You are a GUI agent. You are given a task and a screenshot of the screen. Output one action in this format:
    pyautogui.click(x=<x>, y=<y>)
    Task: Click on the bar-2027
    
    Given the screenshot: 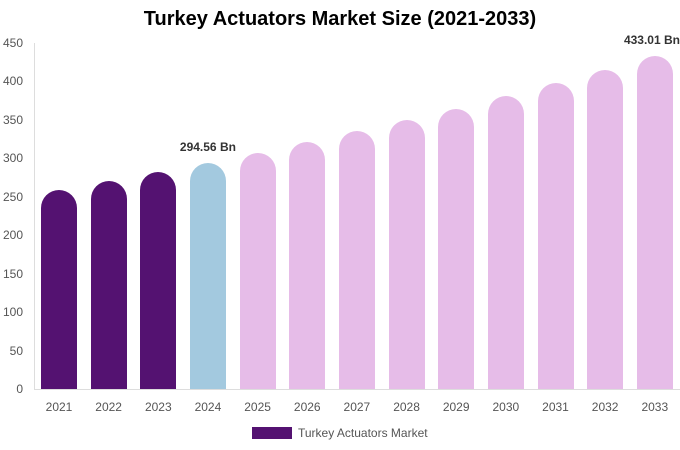 What is the action you would take?
    pyautogui.click(x=356, y=260)
    